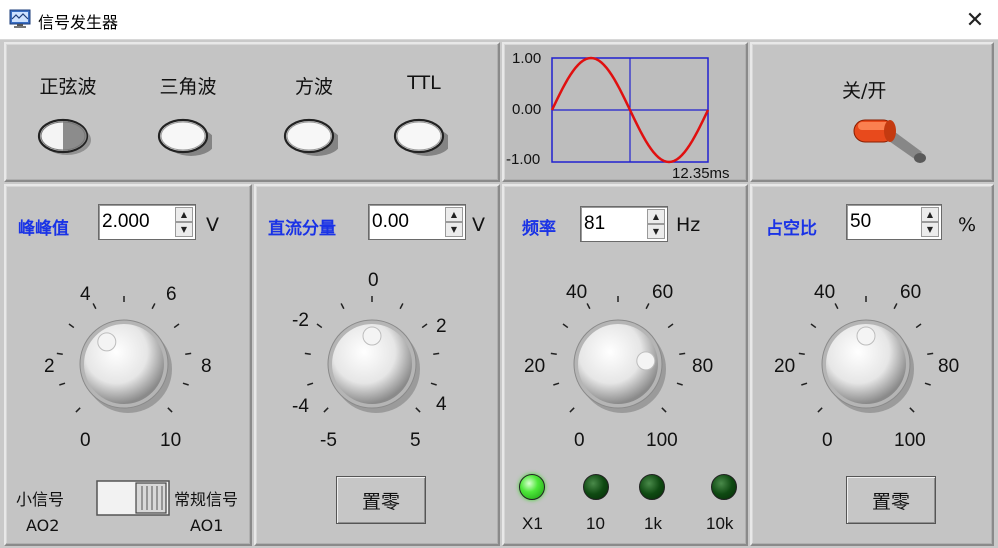 The width and height of the screenshot is (998, 548). Describe the element at coordinates (49, 366) in the screenshot. I see `amplitude-tick-2: 2` at that location.